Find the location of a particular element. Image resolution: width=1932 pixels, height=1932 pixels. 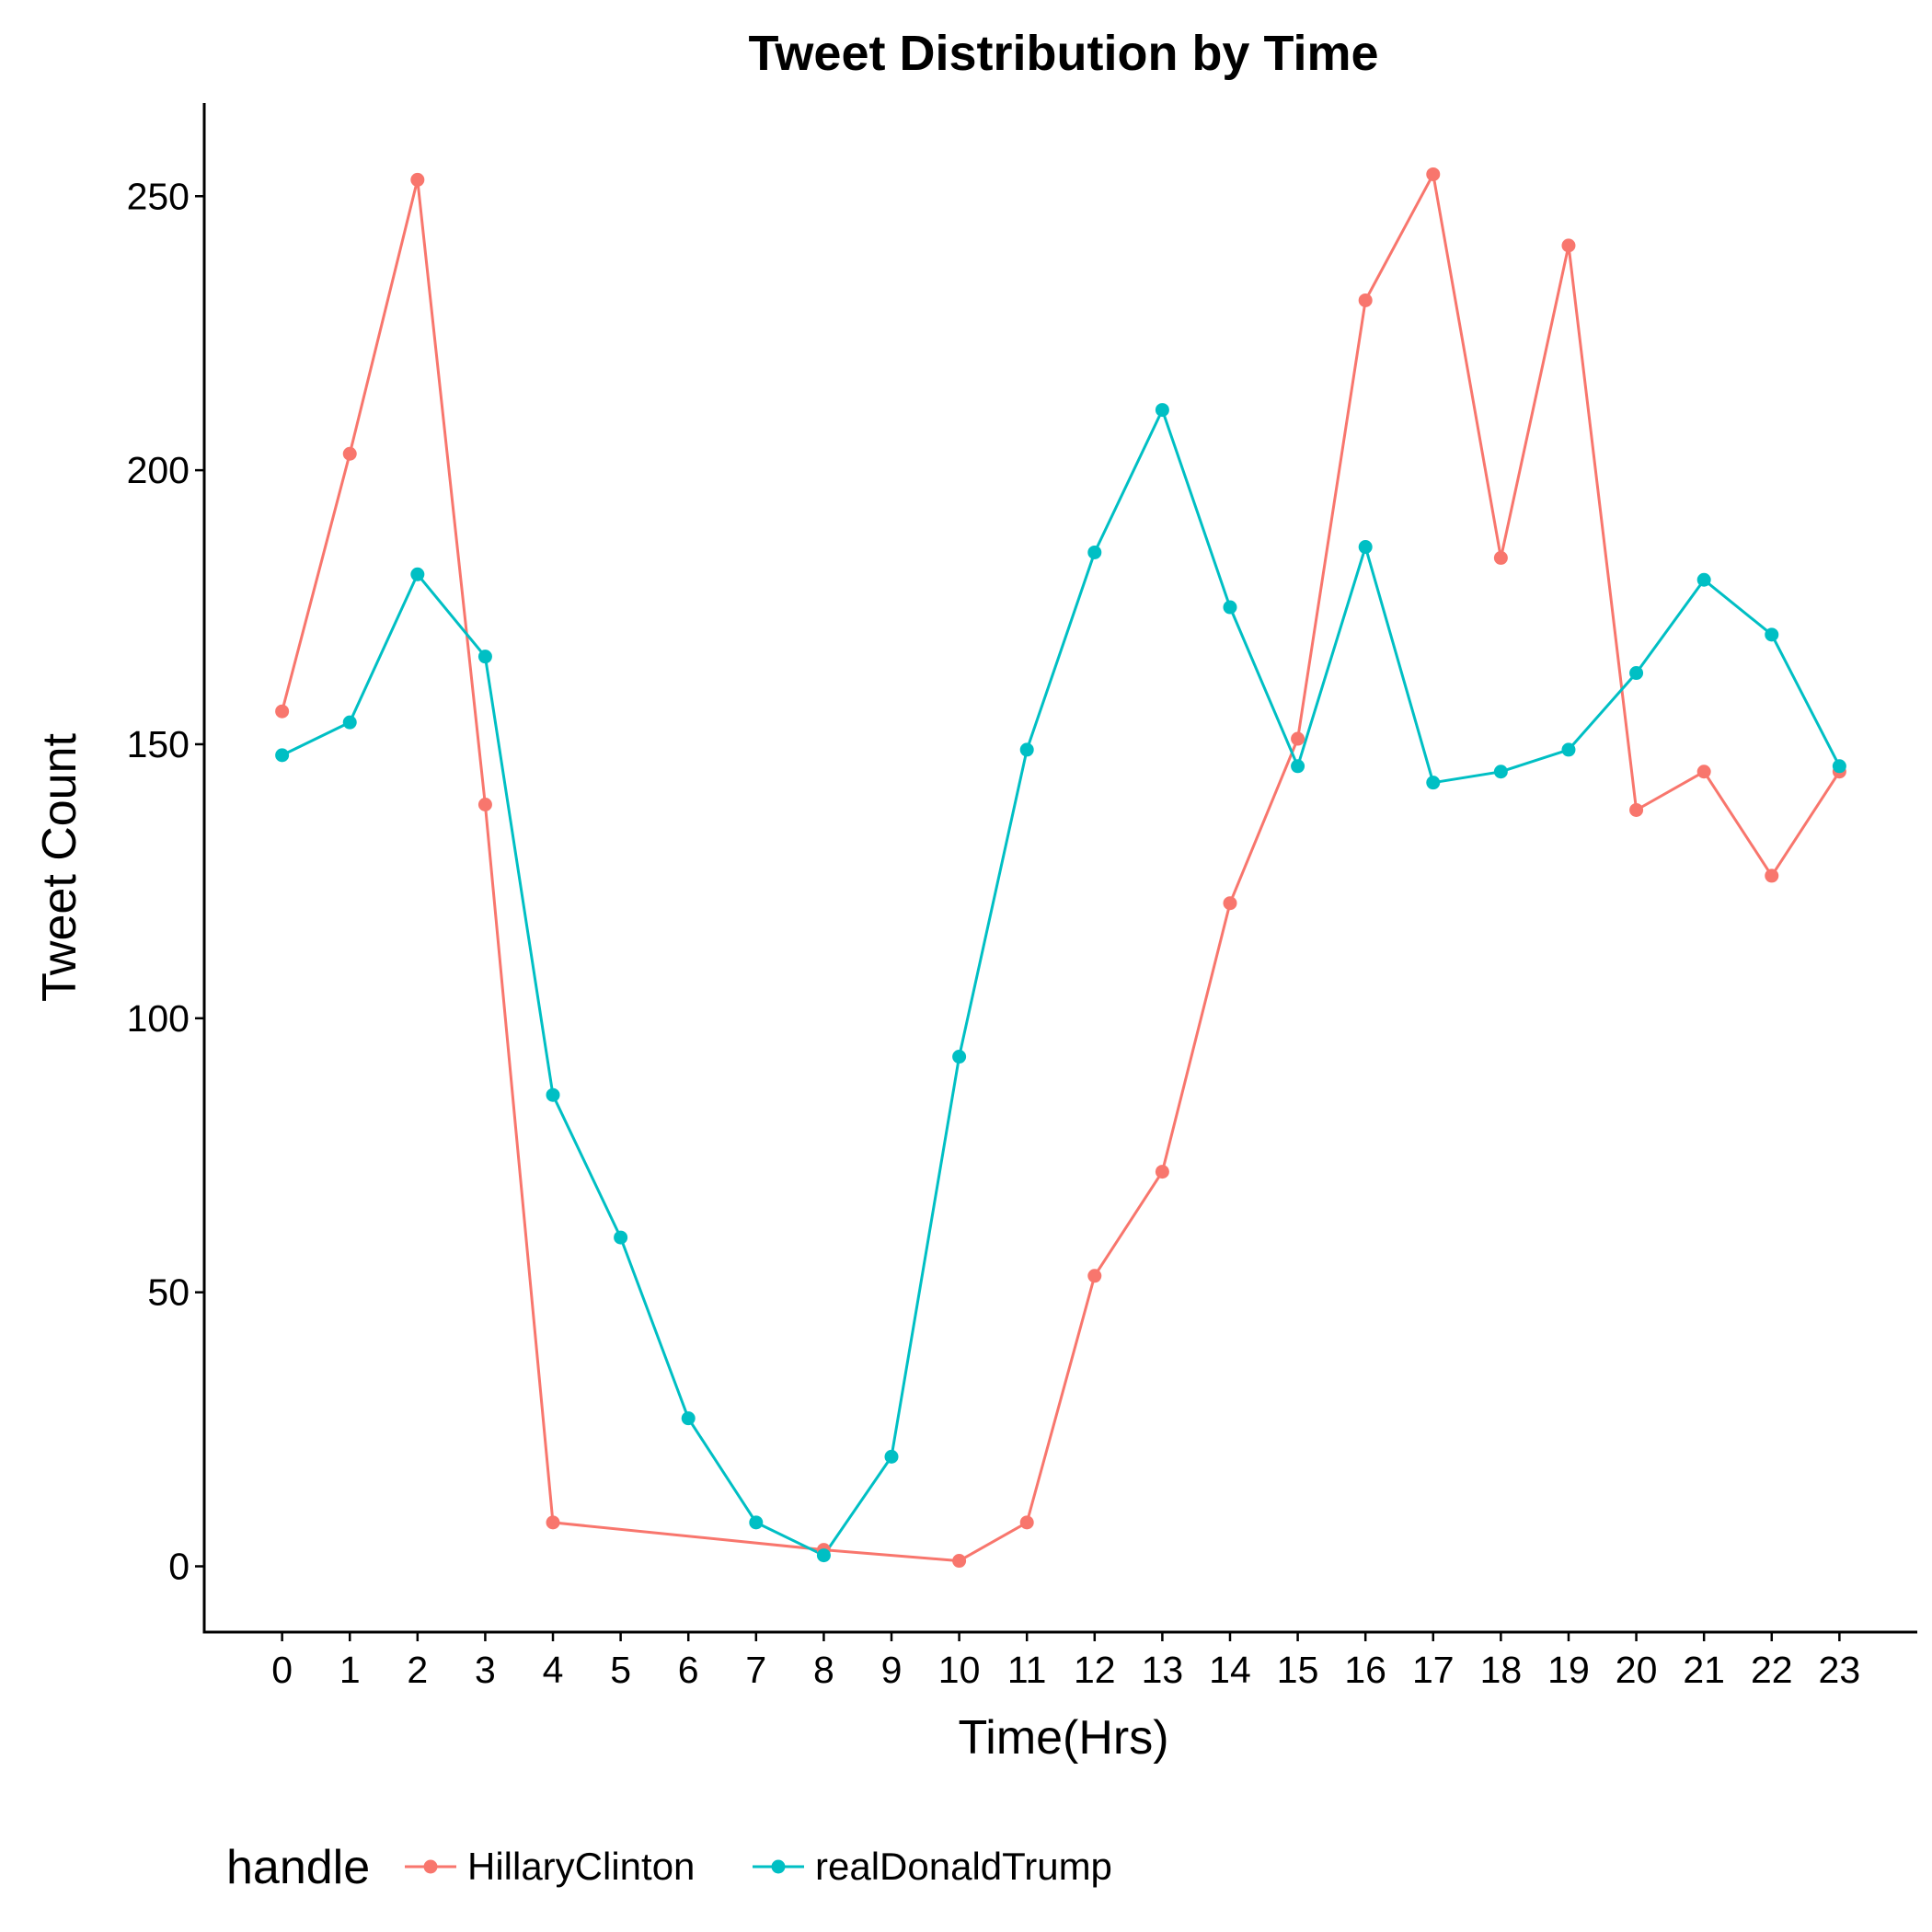

y-tick-label-100: 100 is located at coordinates (158, 1018).